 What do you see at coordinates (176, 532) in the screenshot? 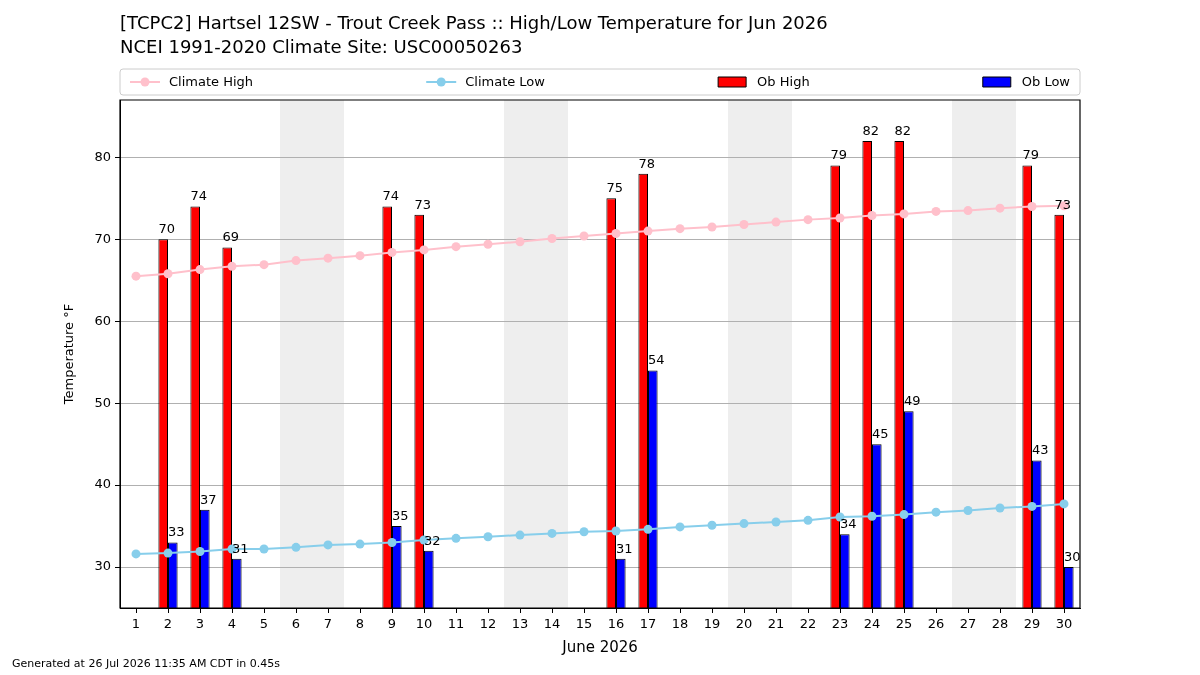
I see `data-label: 33` at bounding box center [176, 532].